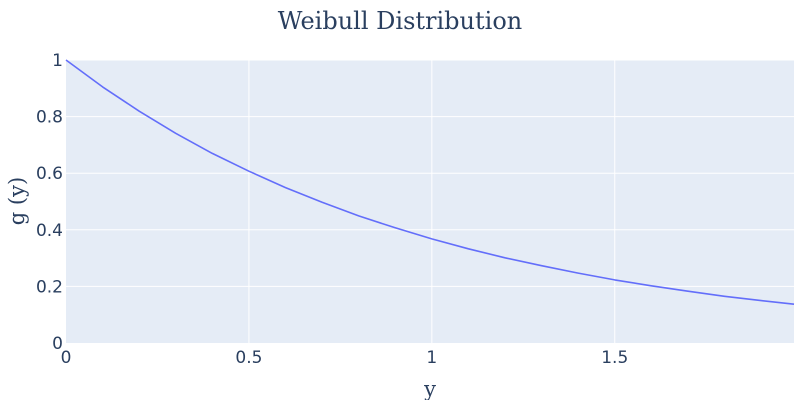  What do you see at coordinates (49, 287) in the screenshot?
I see `y-tick-label: 0.2` at bounding box center [49, 287].